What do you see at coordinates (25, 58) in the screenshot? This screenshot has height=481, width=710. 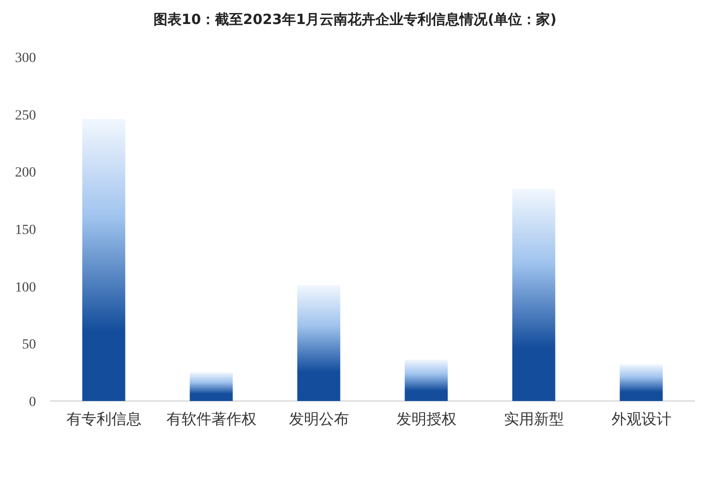 I see `y-tick-label: 300` at bounding box center [25, 58].